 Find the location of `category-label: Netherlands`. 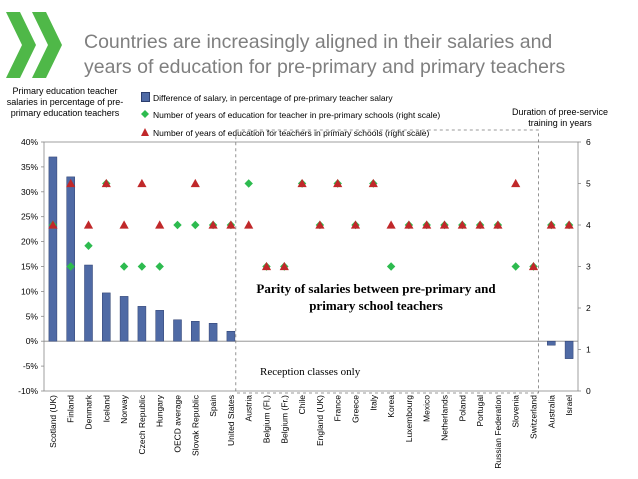

category-label: Netherlands is located at coordinates (445, 418).